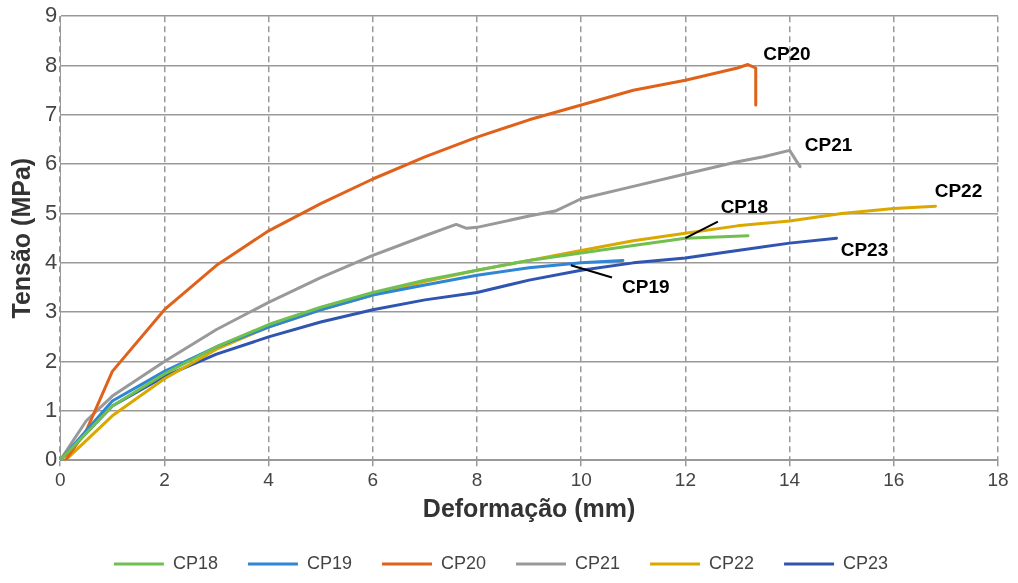 The width and height of the screenshot is (1018, 583). What do you see at coordinates (866, 562) in the screenshot?
I see `legend-label: CP23` at bounding box center [866, 562].